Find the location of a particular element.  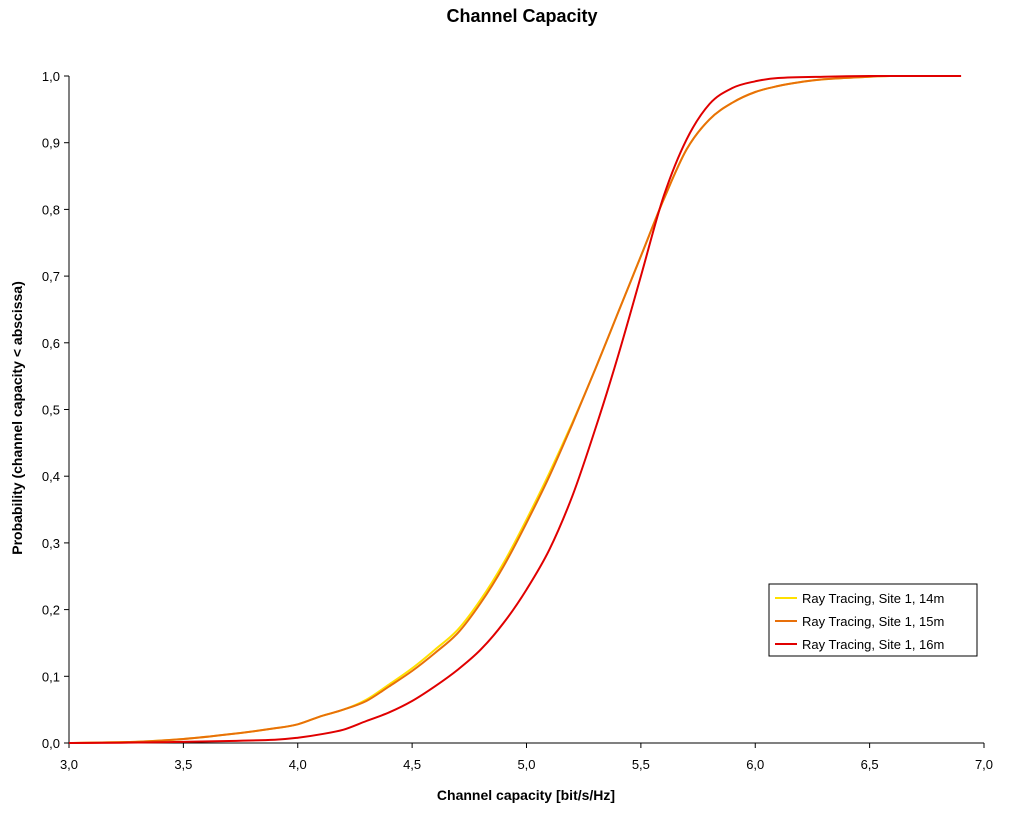

legend-label: Ray Tracing, Site 1, 14m is located at coordinates (873, 598).